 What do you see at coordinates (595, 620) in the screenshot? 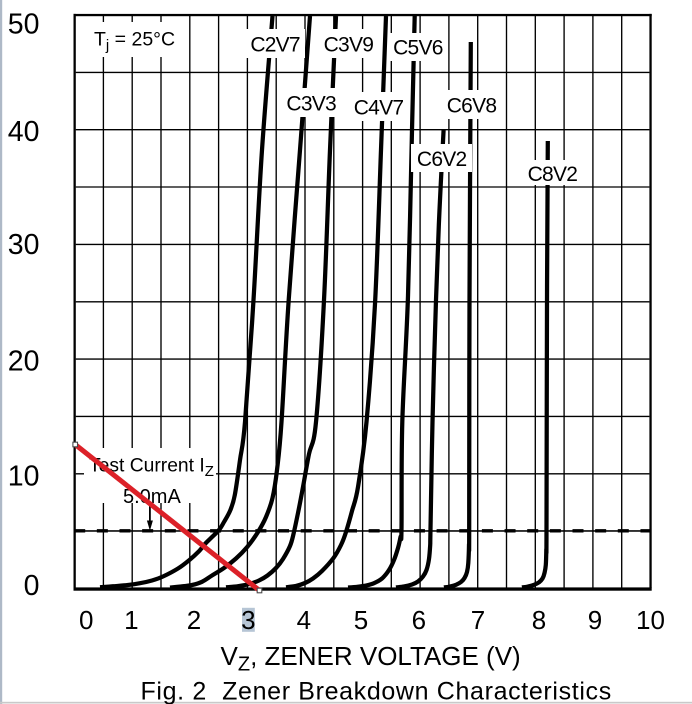
I see `svg-text: 9` at bounding box center [595, 620].